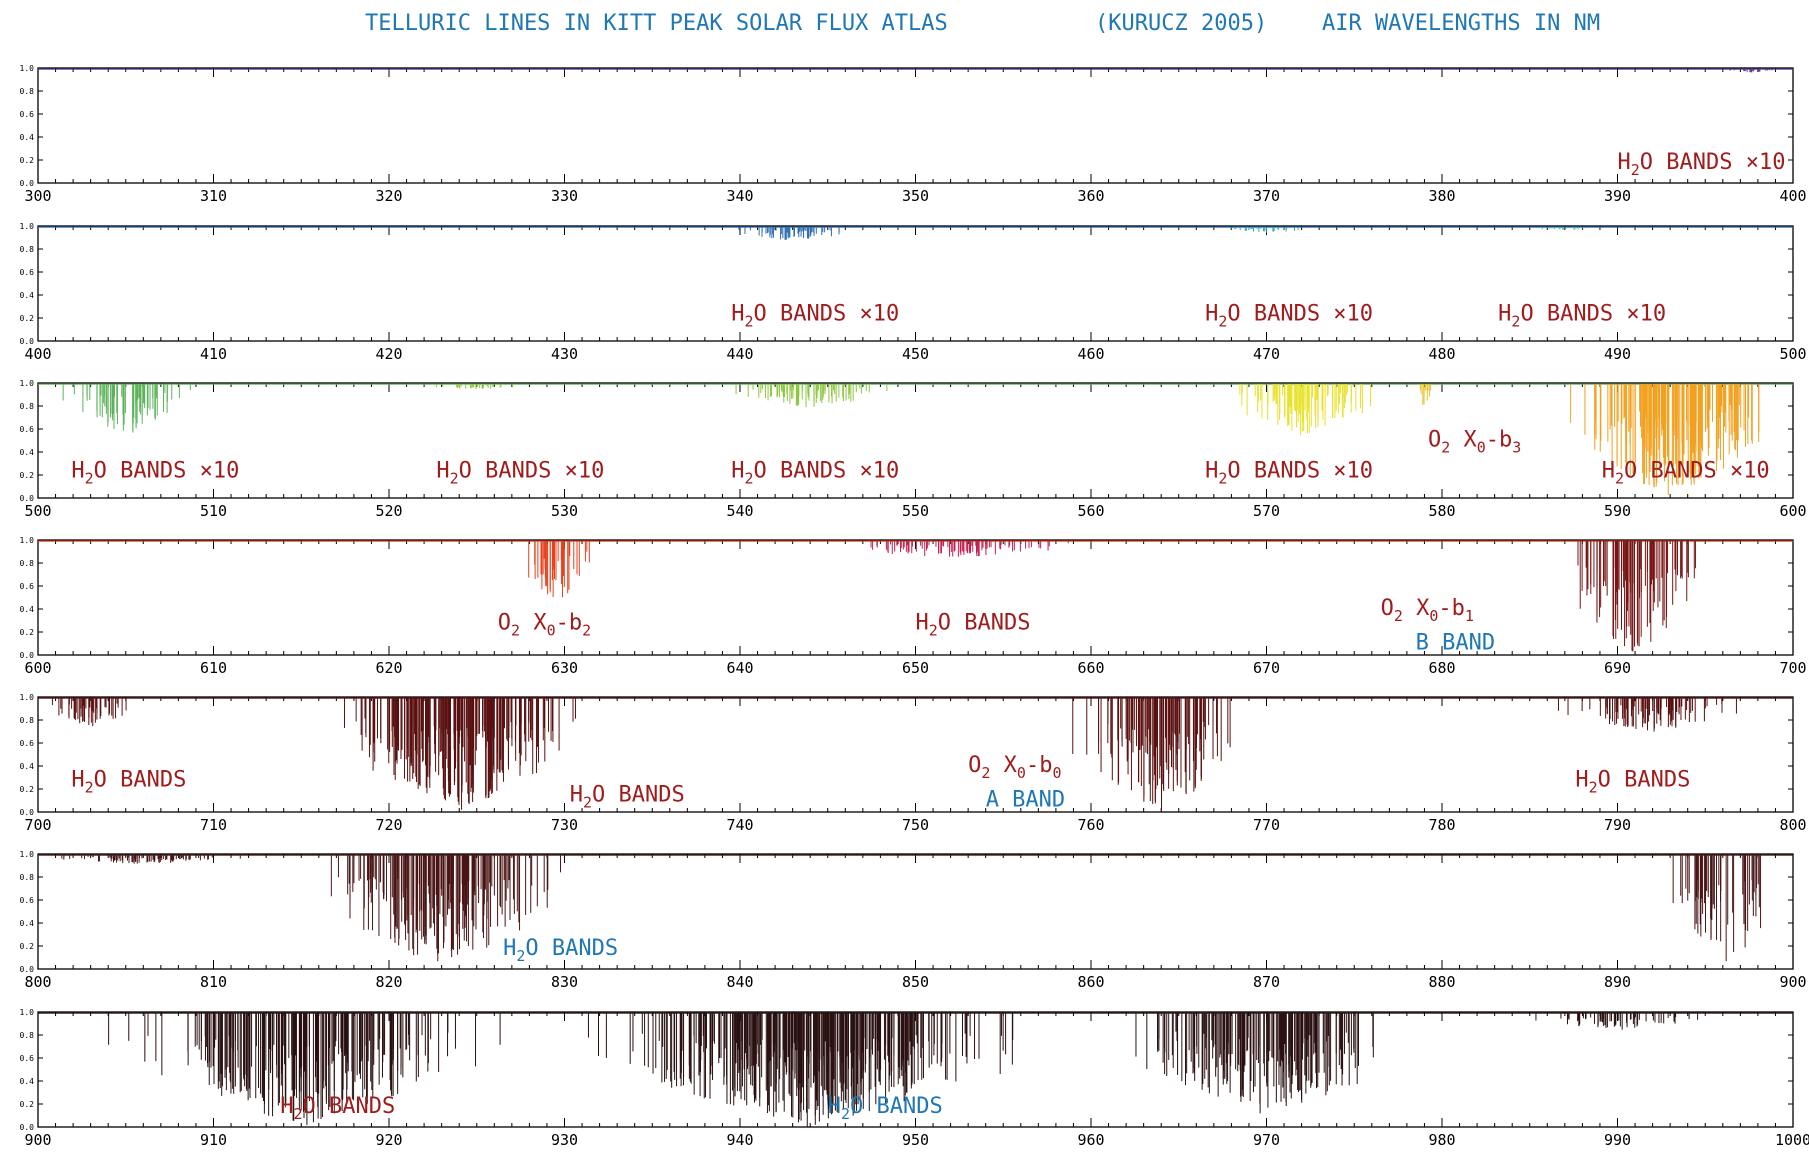  I want to click on xtick-label: 380, so click(1441, 196).